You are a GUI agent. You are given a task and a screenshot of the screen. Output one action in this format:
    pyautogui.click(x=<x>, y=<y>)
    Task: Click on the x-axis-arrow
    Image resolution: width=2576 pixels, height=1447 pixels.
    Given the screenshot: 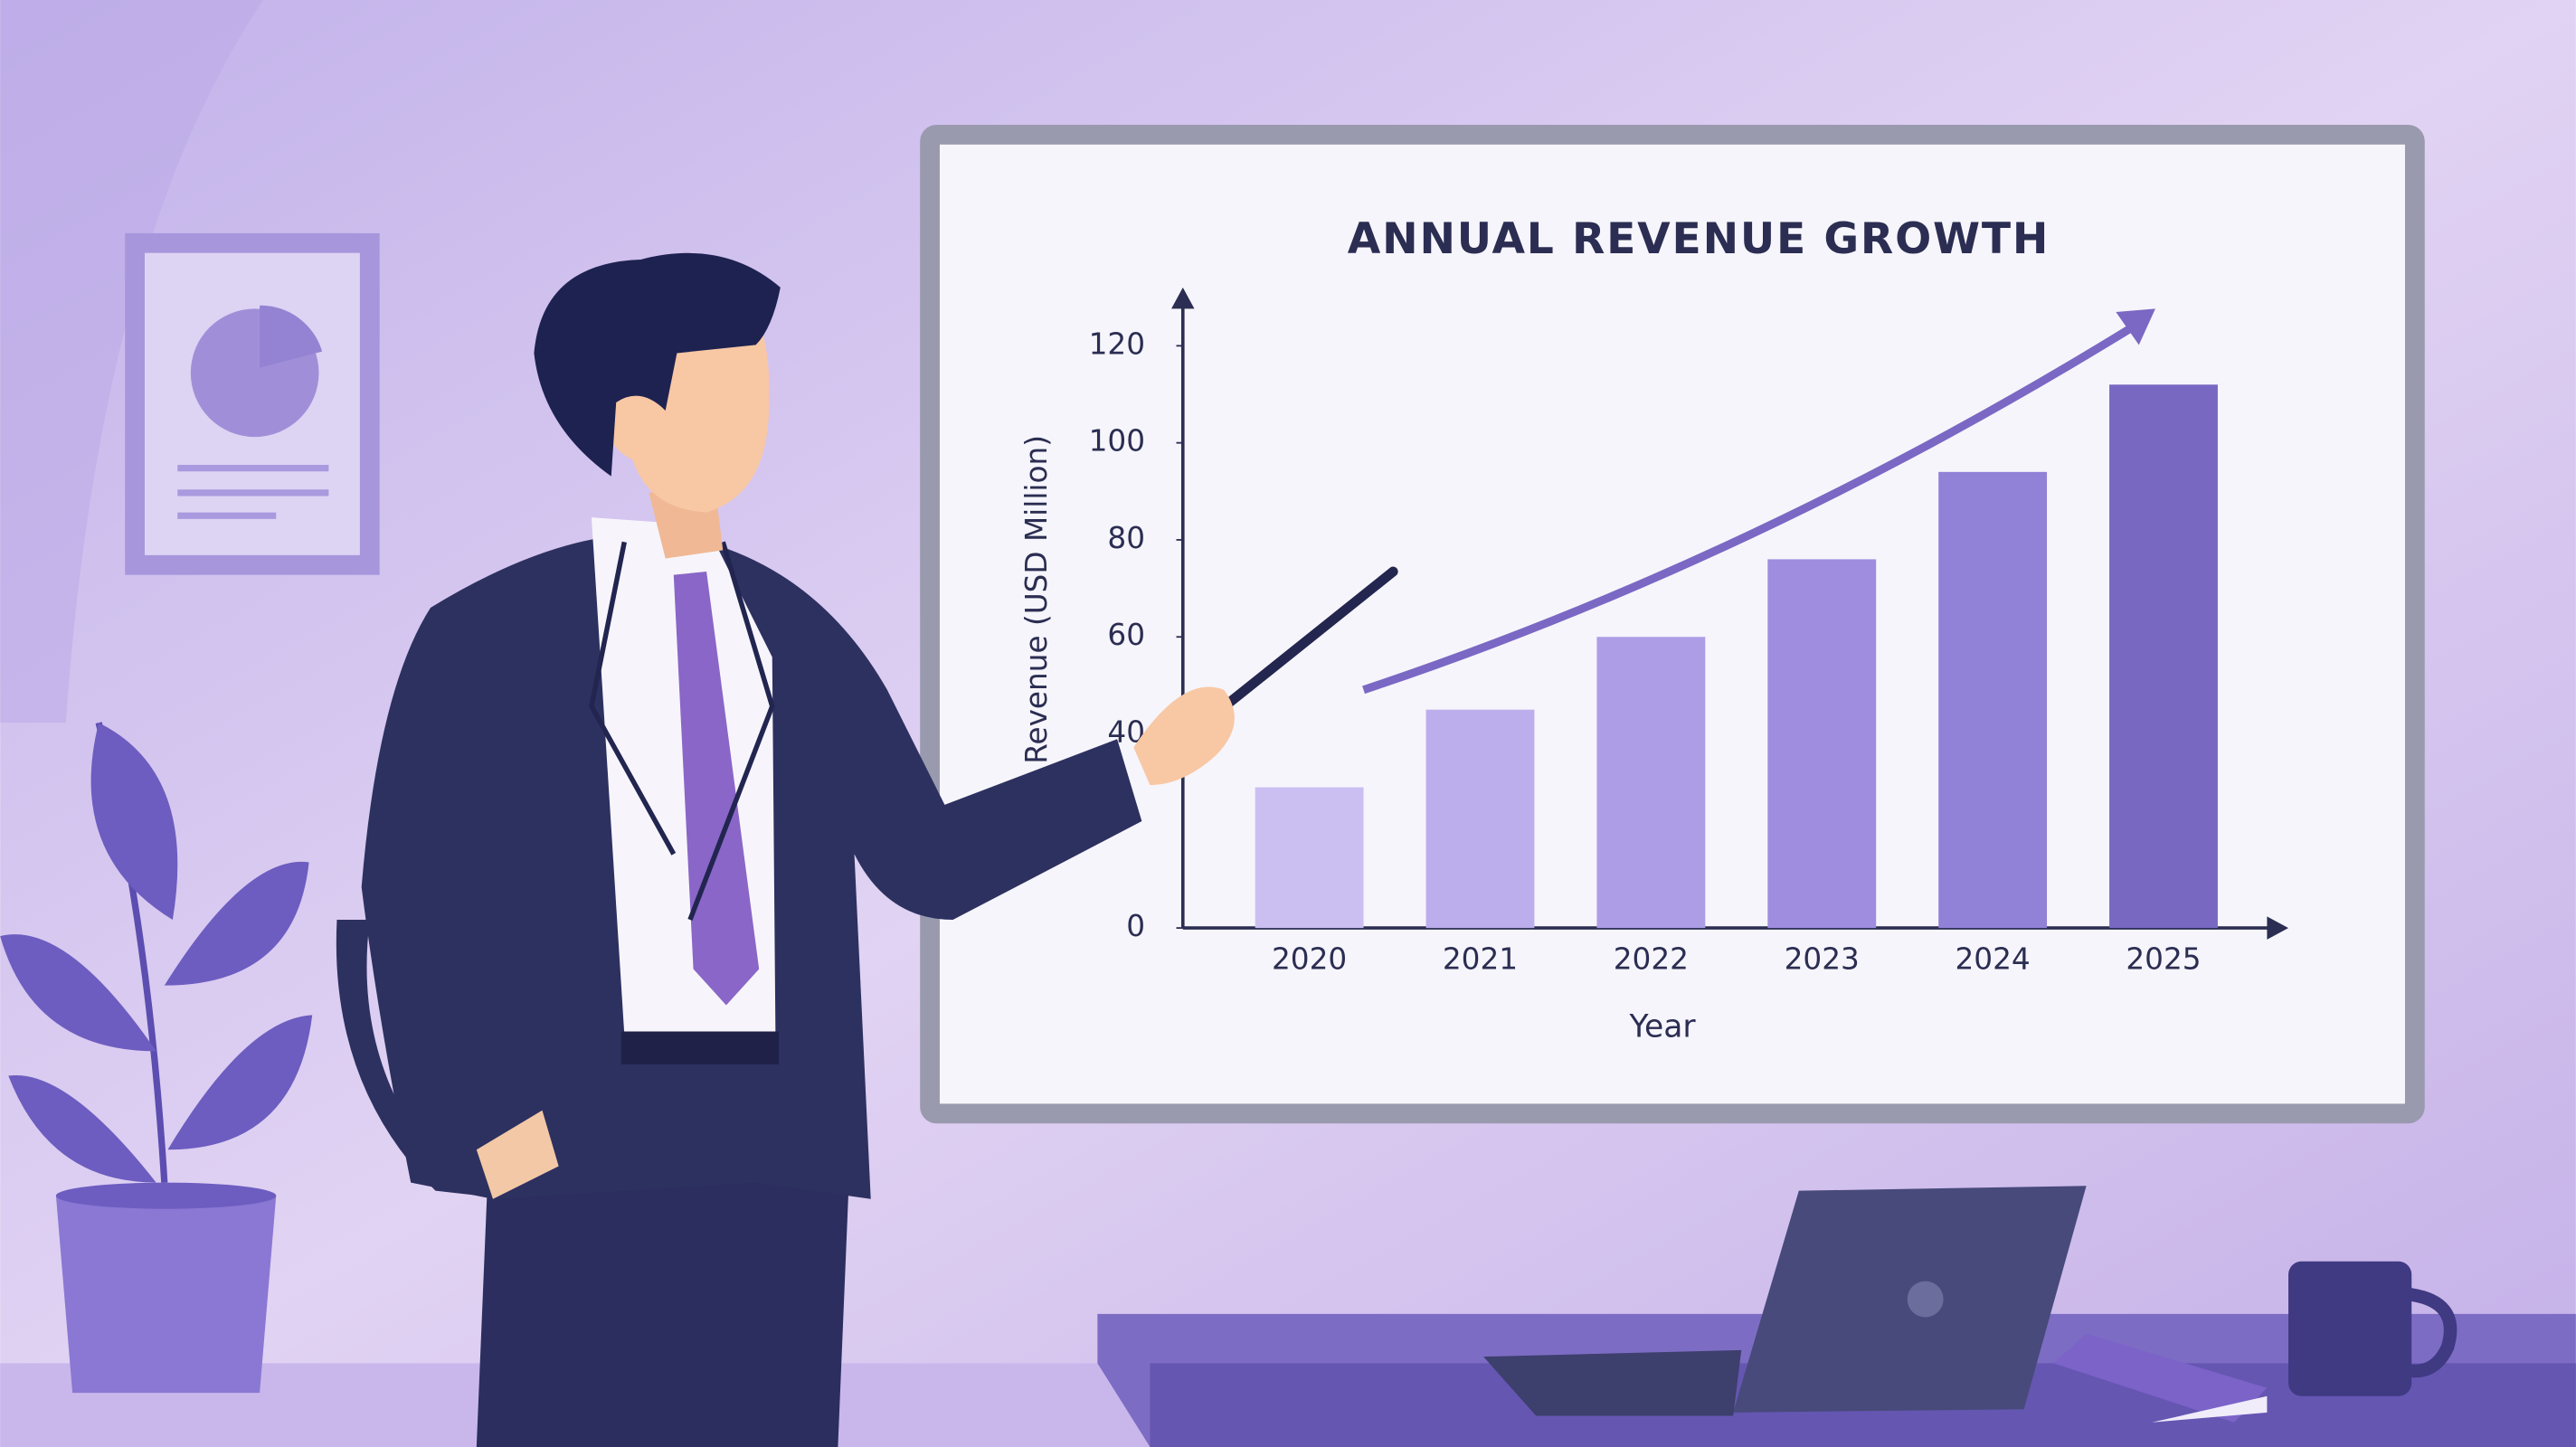 What is the action you would take?
    pyautogui.click(x=2278, y=928)
    